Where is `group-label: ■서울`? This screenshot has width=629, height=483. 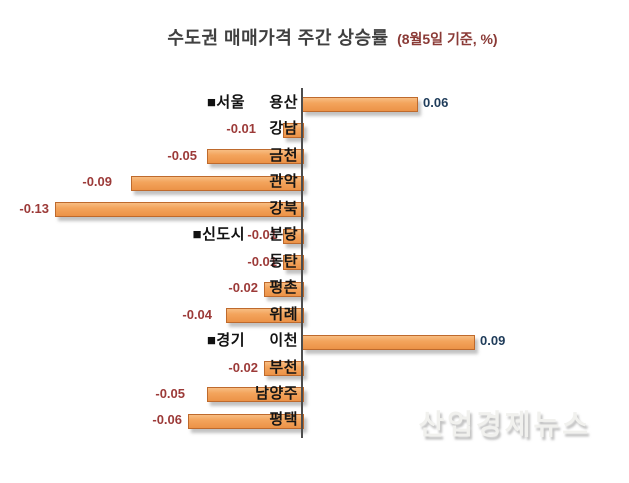 group-label: ■서울 is located at coordinates (225, 102).